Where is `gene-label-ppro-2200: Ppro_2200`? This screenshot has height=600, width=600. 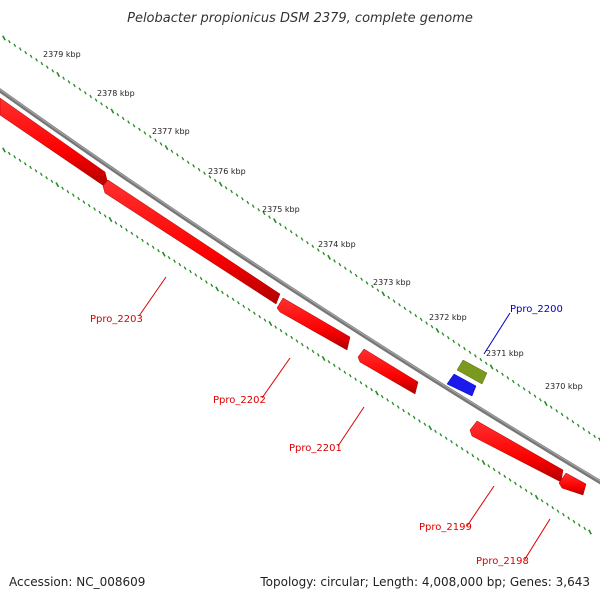
gene-label-ppro-2200: Ppro_2200 is located at coordinates (536, 309).